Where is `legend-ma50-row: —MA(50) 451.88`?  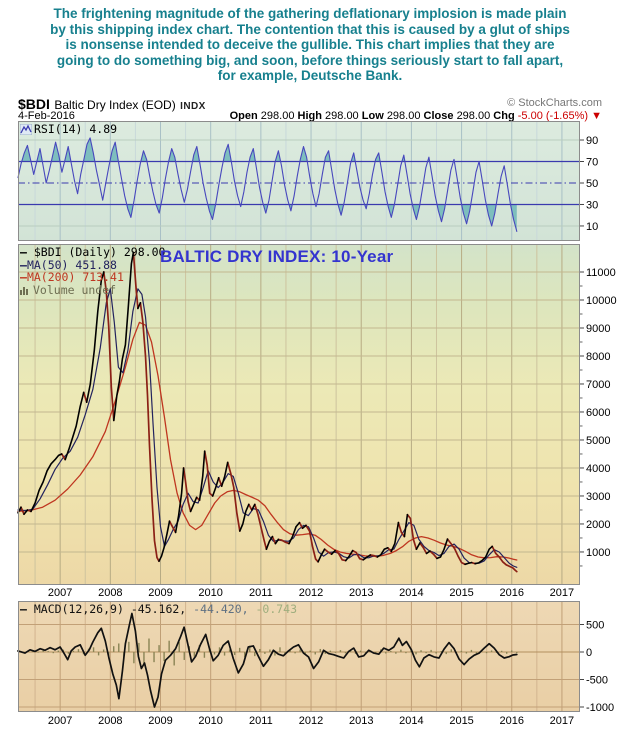 legend-ma50-row: —MA(50) 451.88 is located at coordinates (92, 264).